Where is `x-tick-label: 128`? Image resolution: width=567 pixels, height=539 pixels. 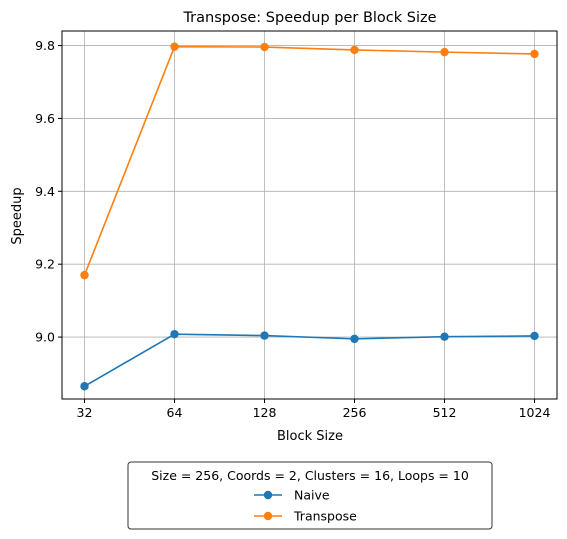
x-tick-label: 128 is located at coordinates (265, 412).